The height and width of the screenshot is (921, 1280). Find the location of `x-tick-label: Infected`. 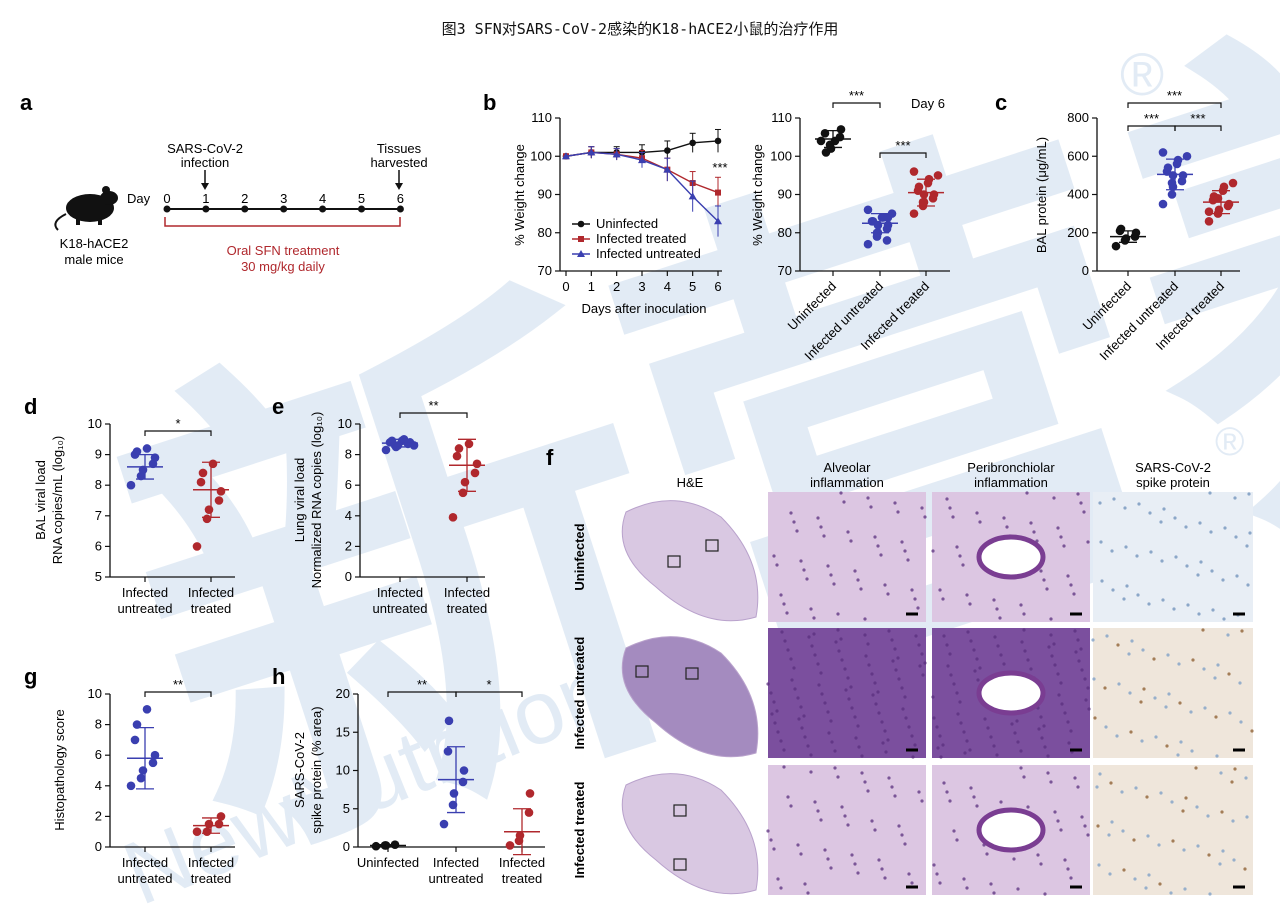

x-tick-label: Infected is located at coordinates (522, 862).